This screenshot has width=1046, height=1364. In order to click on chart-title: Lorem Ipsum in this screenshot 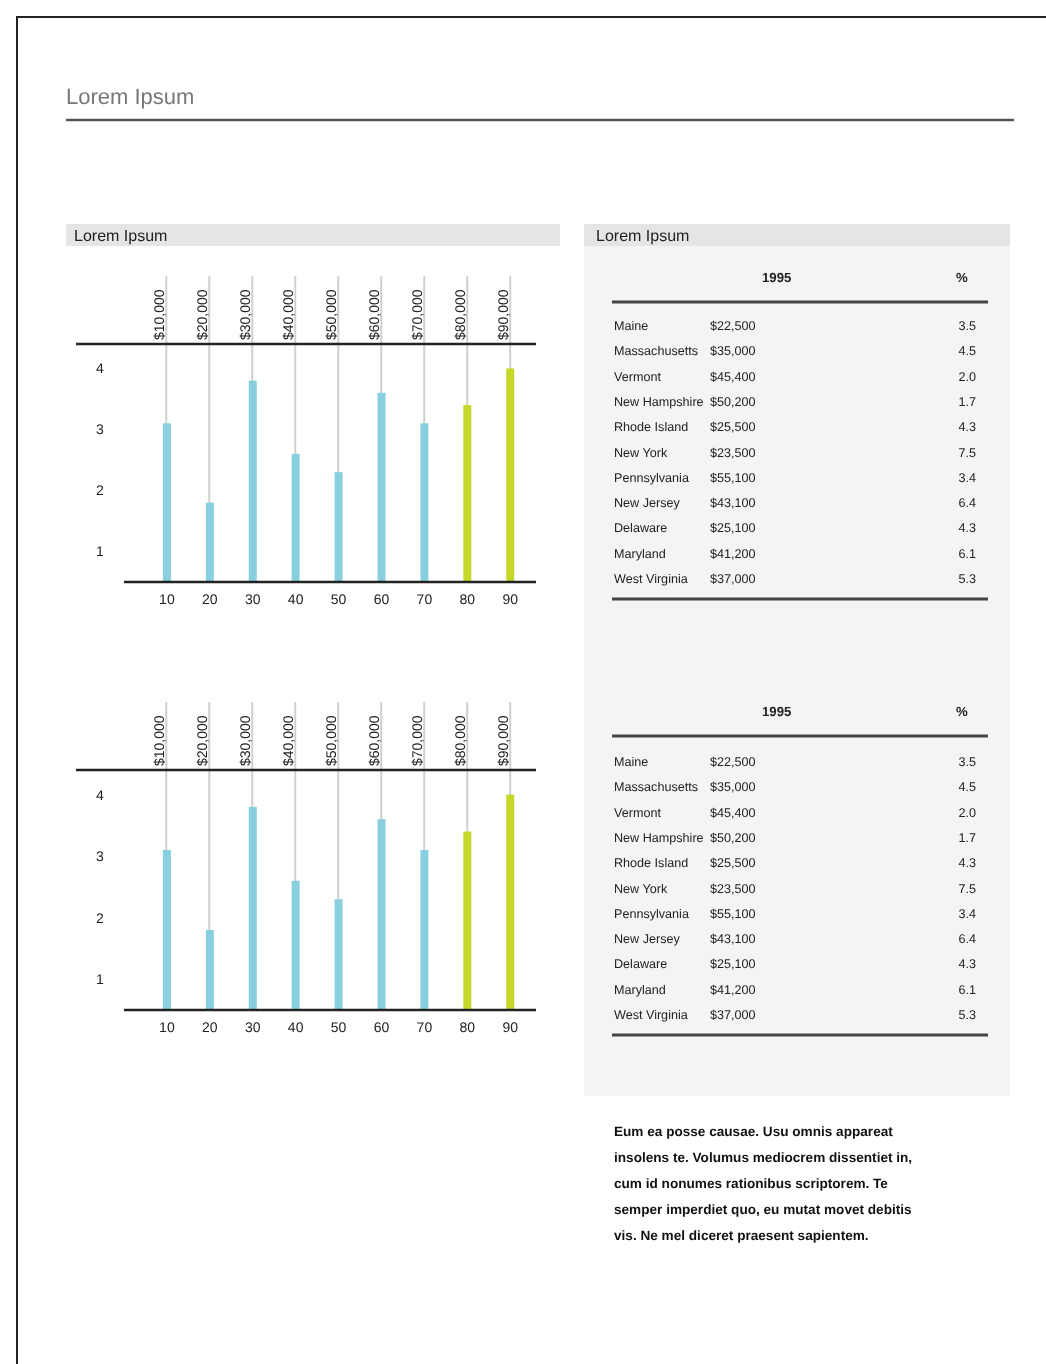, I will do `click(121, 236)`.